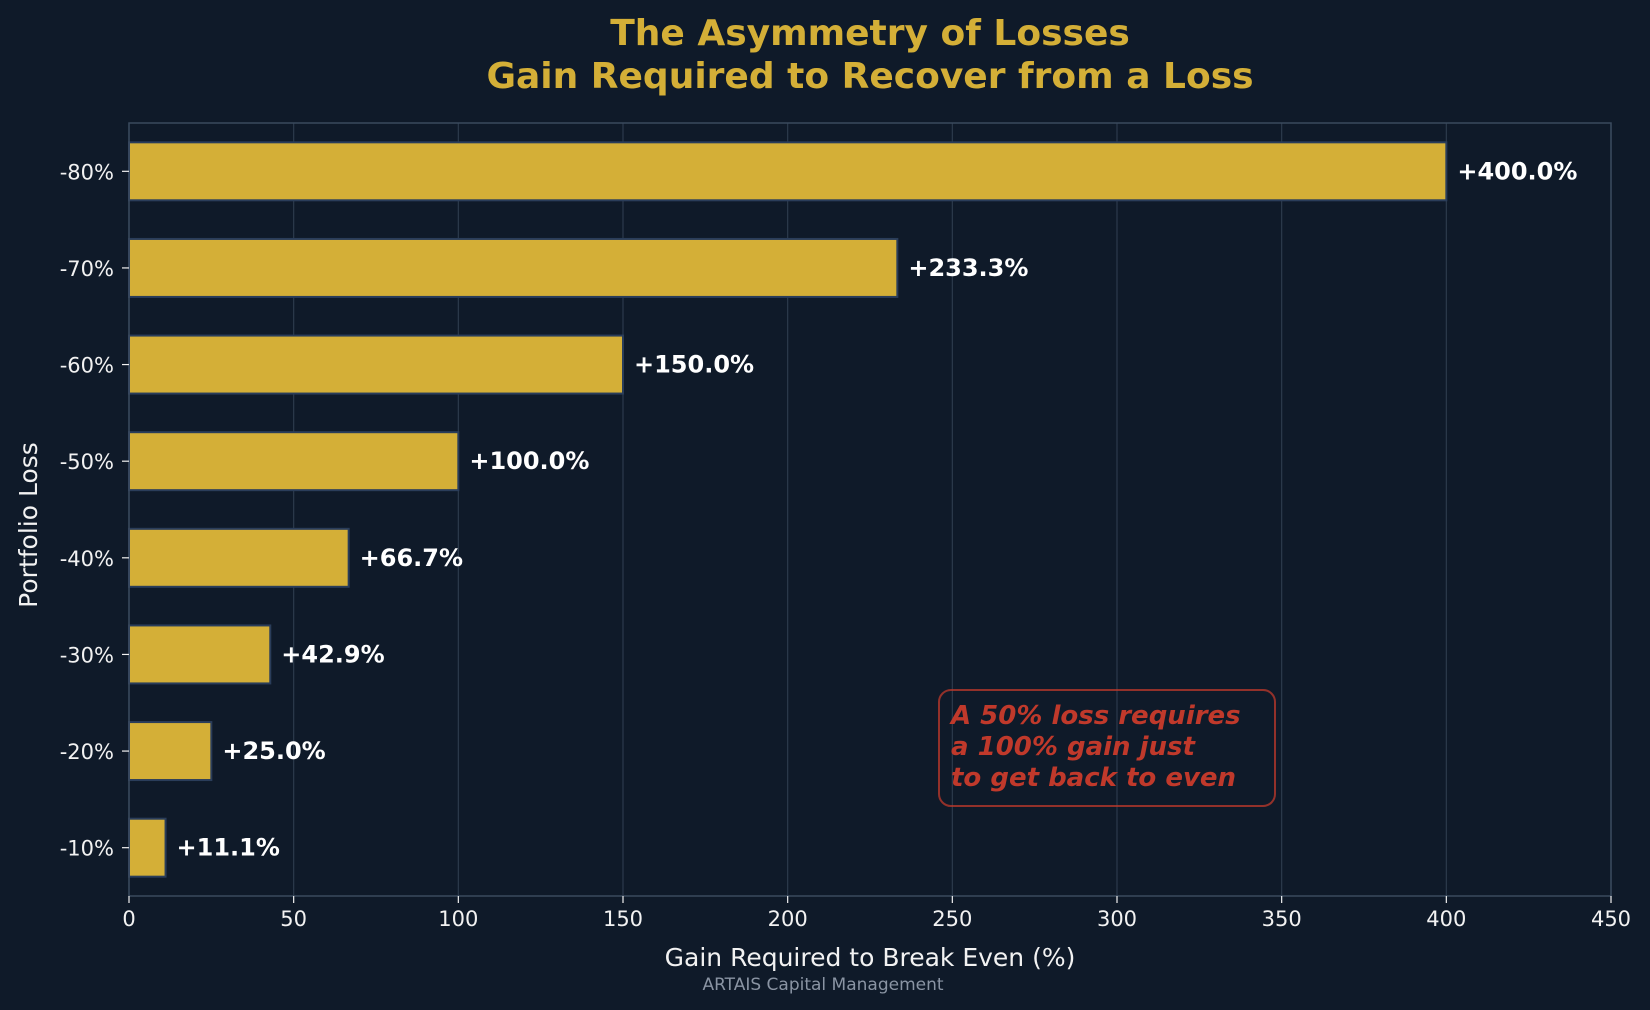 The height and width of the screenshot is (1010, 1650). I want to click on annotation-line-2: a 100% gain just, so click(1073, 747).